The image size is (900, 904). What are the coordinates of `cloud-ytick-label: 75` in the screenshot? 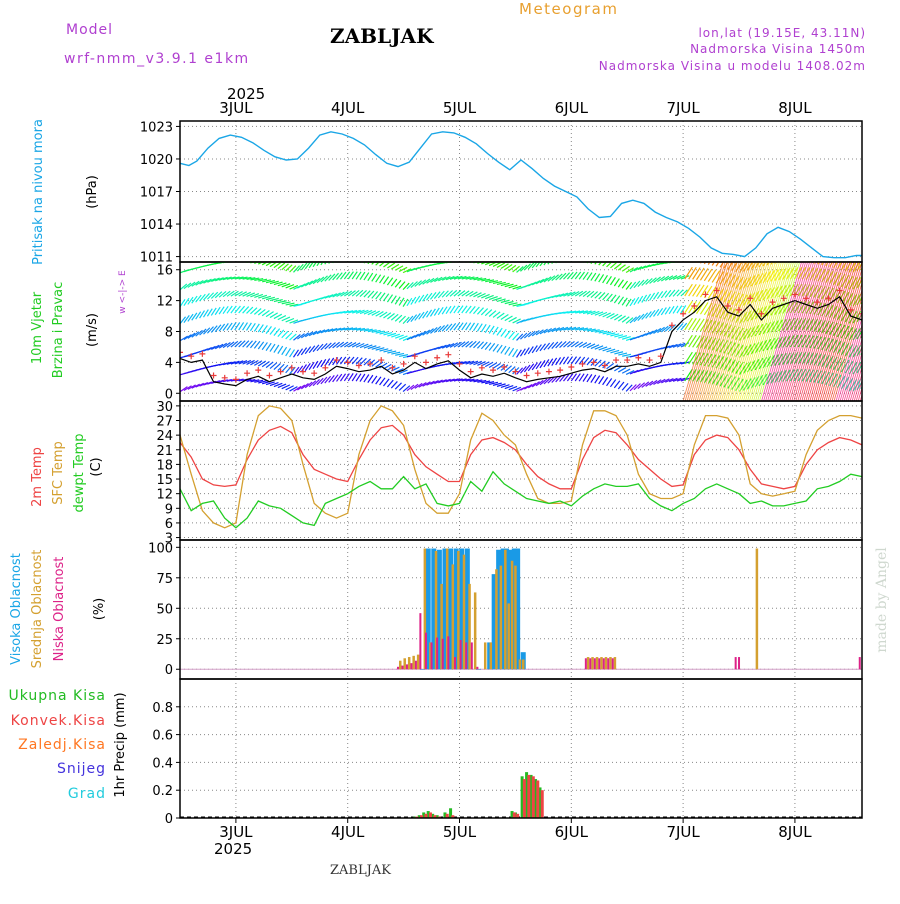 It's located at (164, 579).